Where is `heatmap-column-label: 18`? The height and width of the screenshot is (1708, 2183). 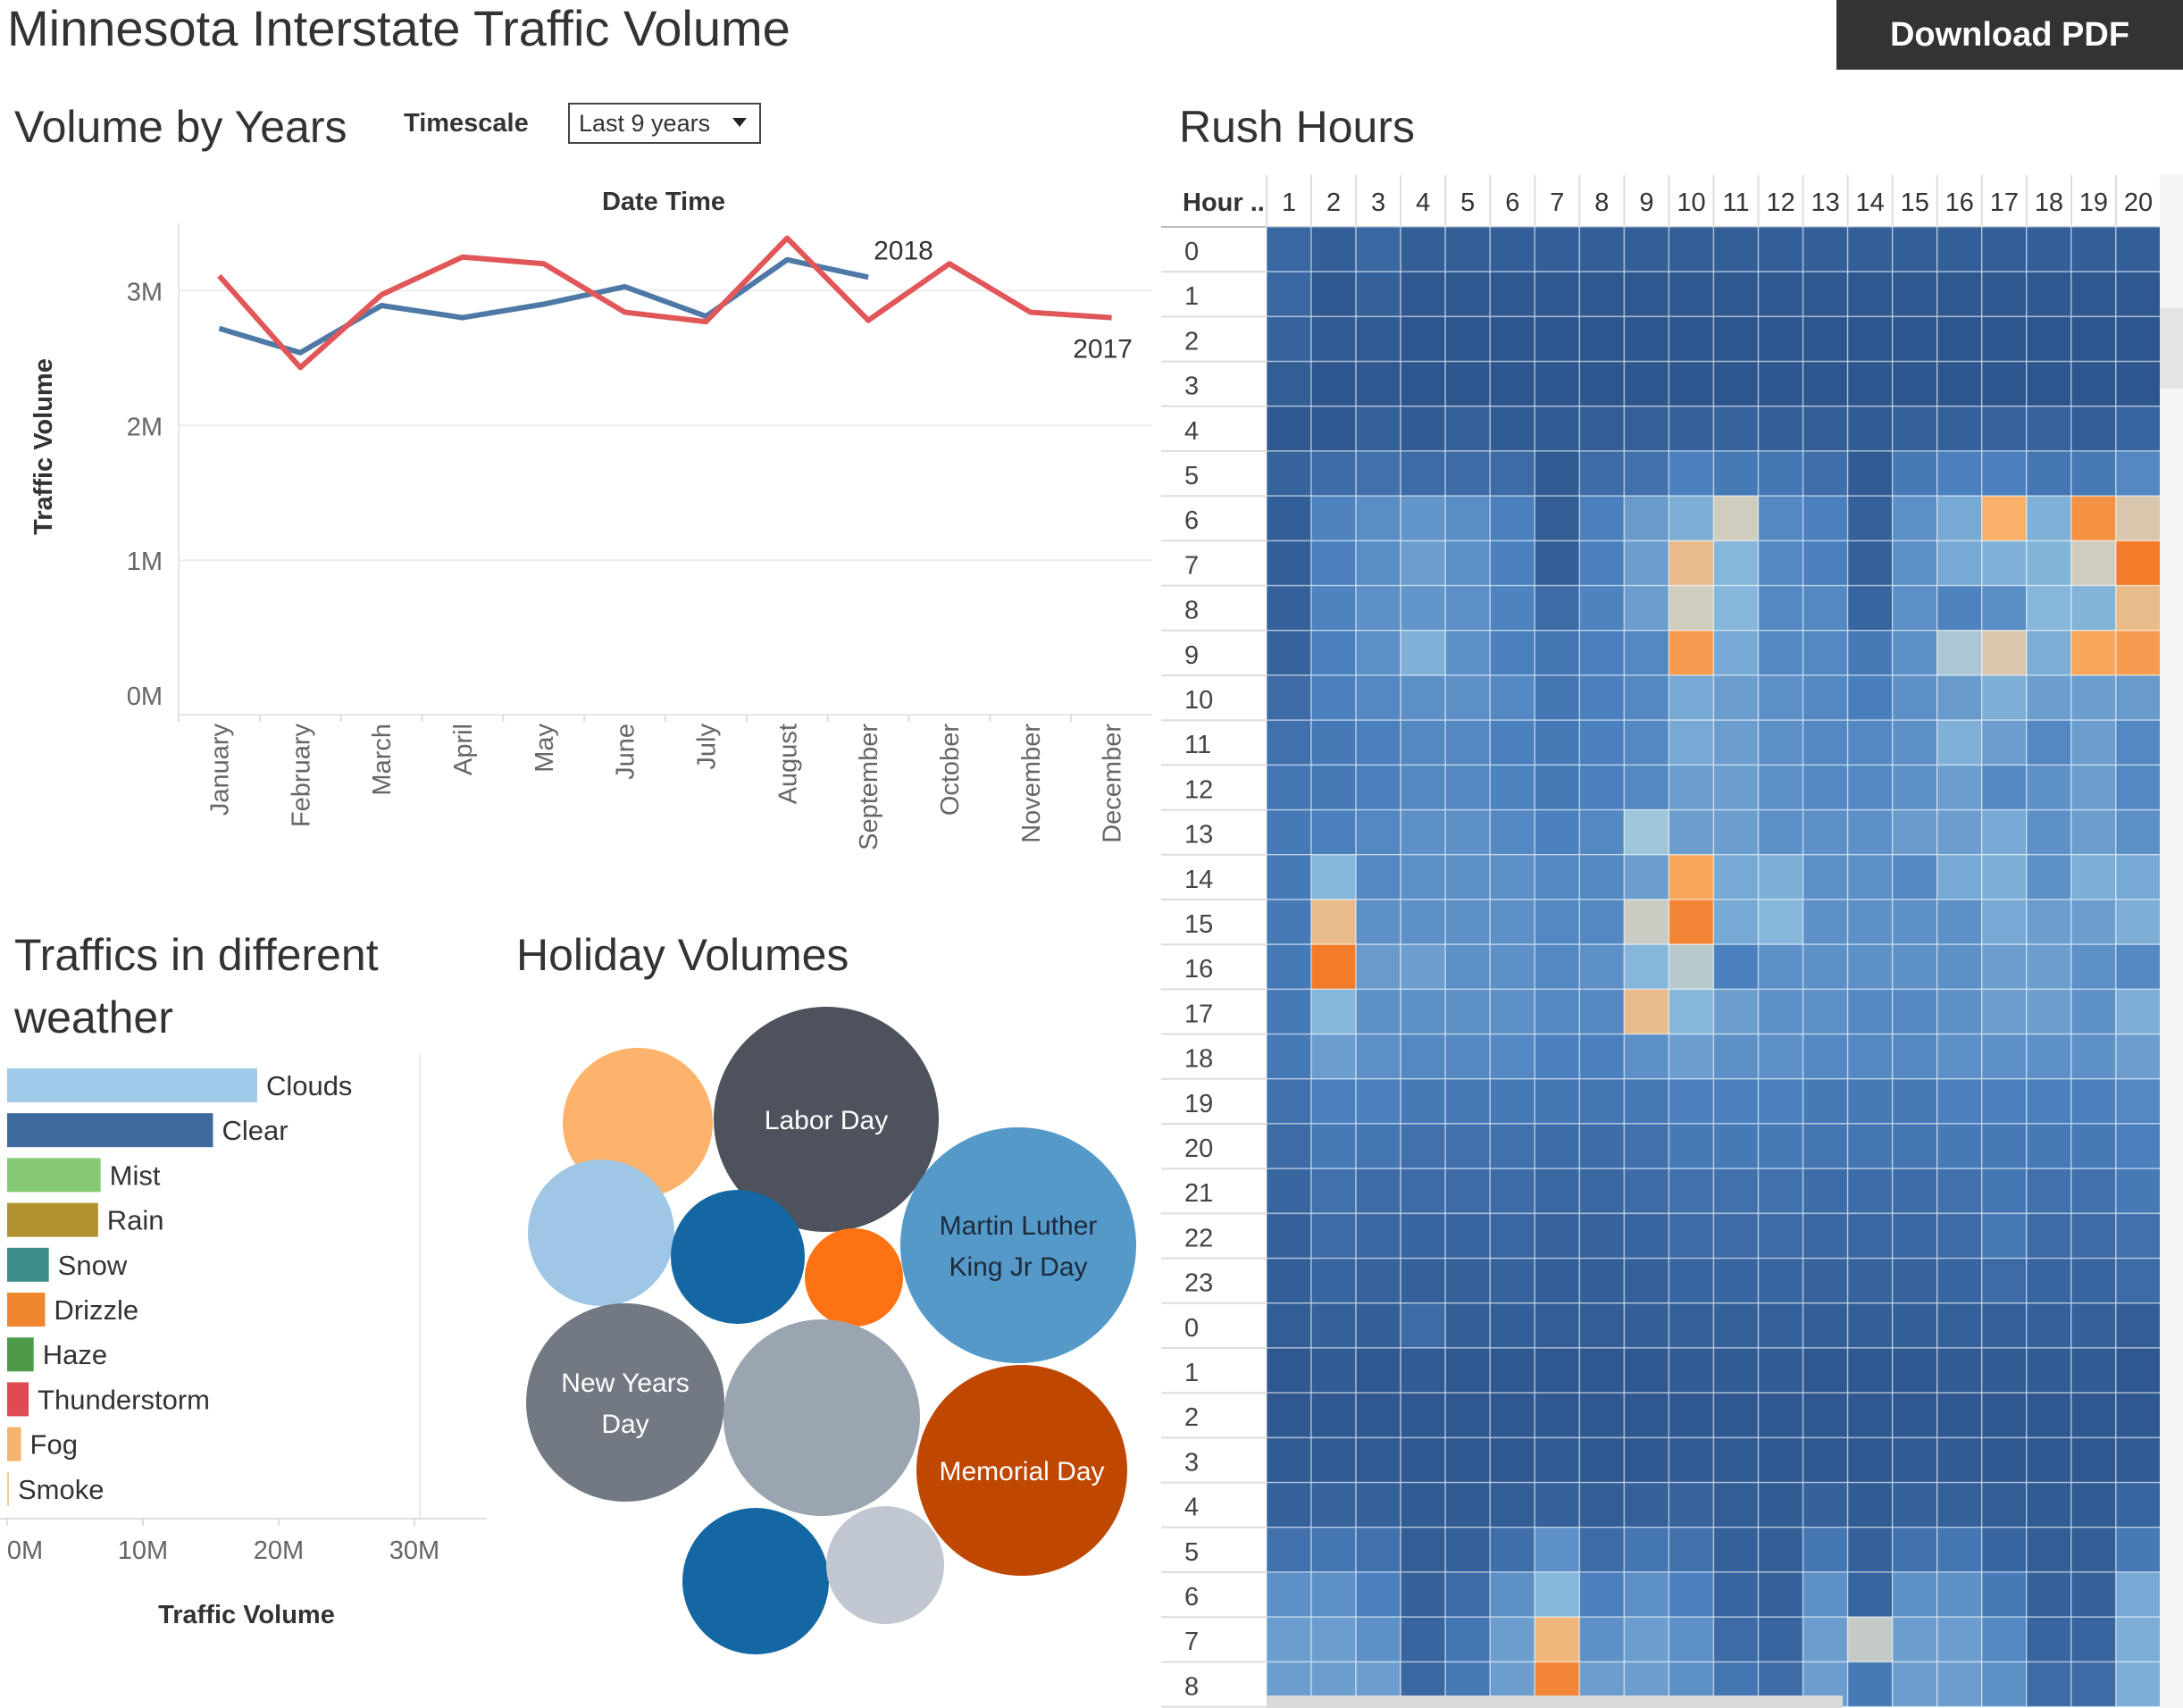
heatmap-column-label: 18 is located at coordinates (2049, 202).